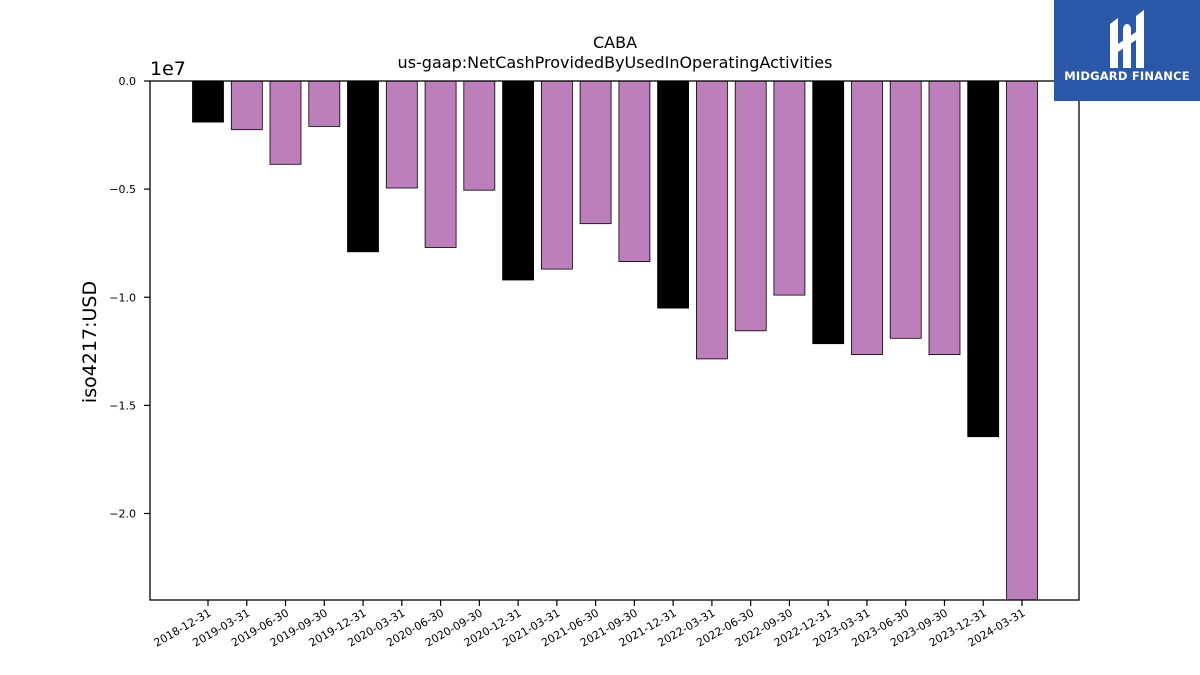 This screenshot has width=1200, height=675. Describe the element at coordinates (122, 297) in the screenshot. I see `y-tick-label: −1.0` at that location.